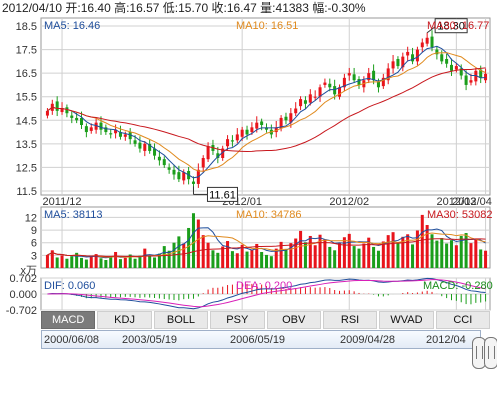  Describe the element at coordinates (73, 215) in the screenshot. I see `volume-ma5-label: MA5: 38113` at that location.